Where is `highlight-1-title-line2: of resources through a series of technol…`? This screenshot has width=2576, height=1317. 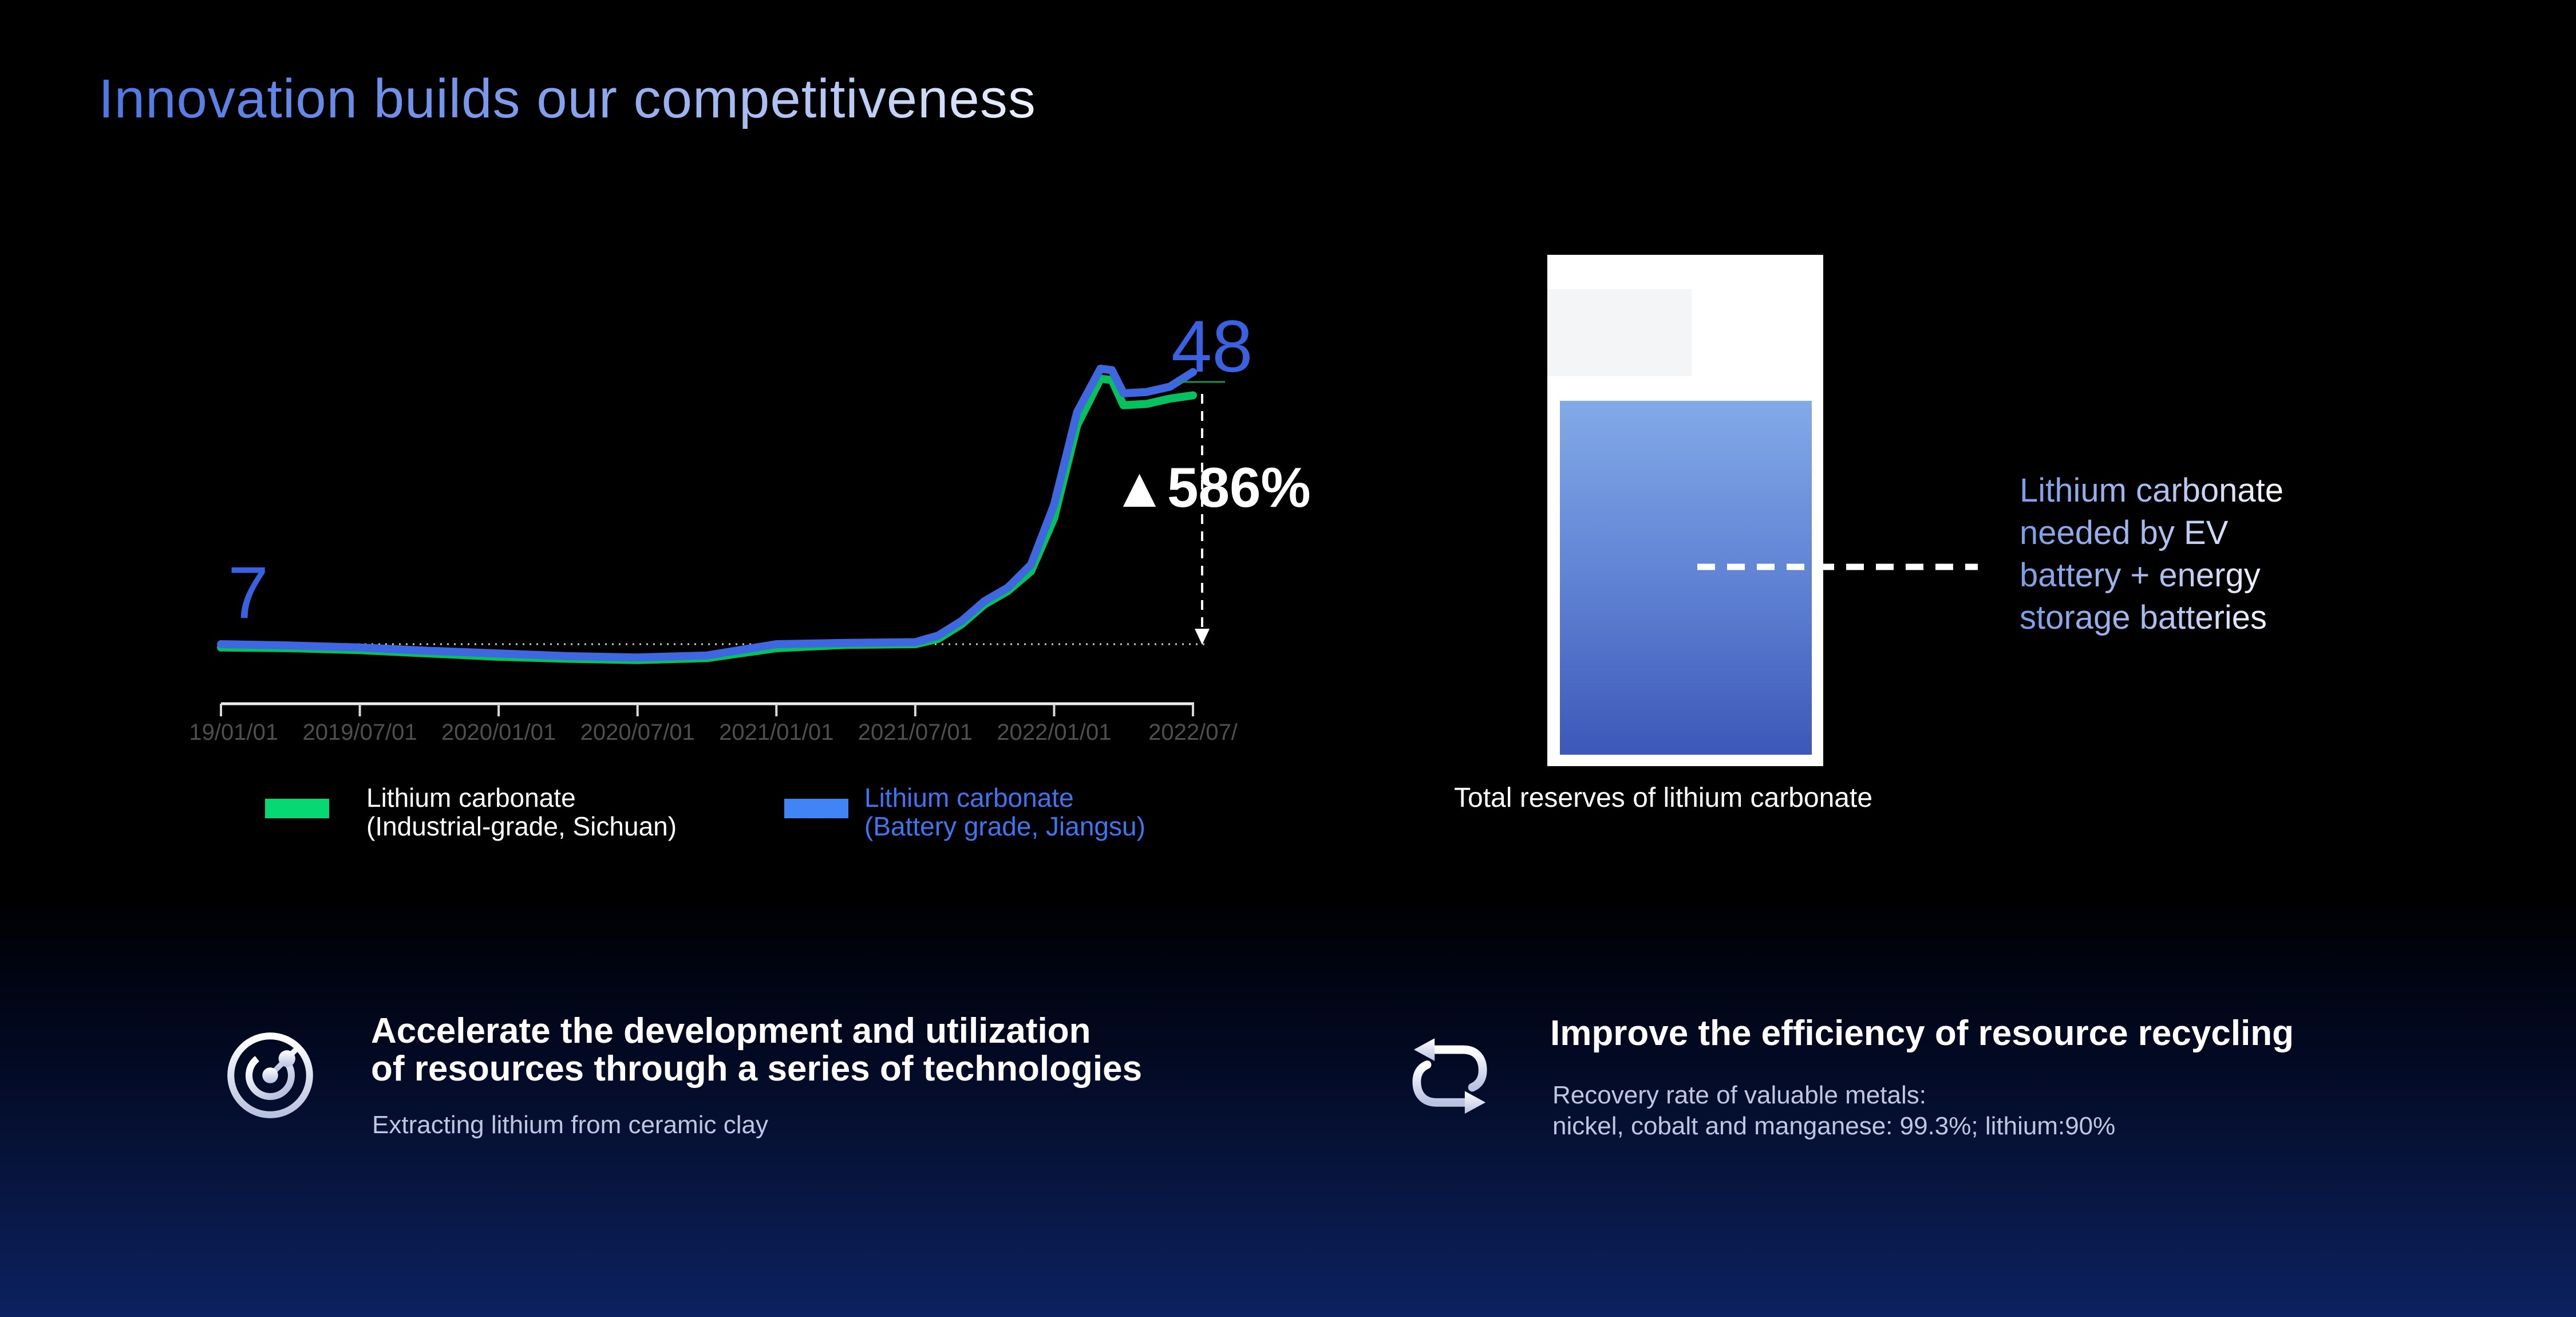
highlight-1-title-line2: of resources through a series of technol… is located at coordinates (757, 1069).